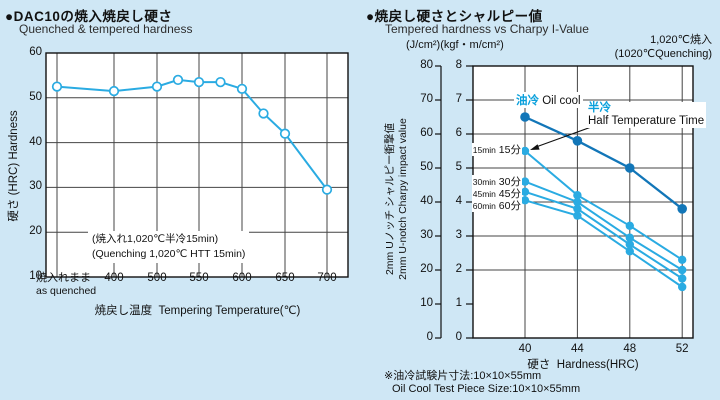 Image resolution: width=720 pixels, height=400 pixels. Describe the element at coordinates (630, 349) in the screenshot. I see `x-tick-label: 48` at that location.